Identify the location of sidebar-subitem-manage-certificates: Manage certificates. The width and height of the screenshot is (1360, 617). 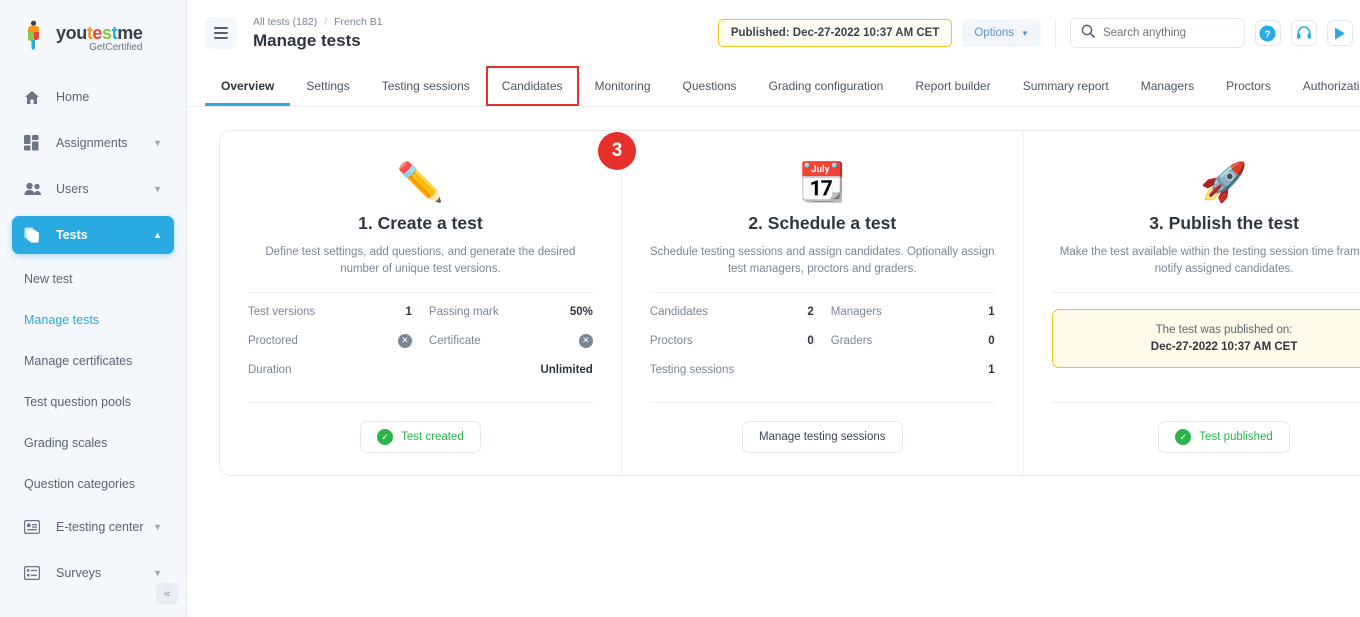
(93, 361).